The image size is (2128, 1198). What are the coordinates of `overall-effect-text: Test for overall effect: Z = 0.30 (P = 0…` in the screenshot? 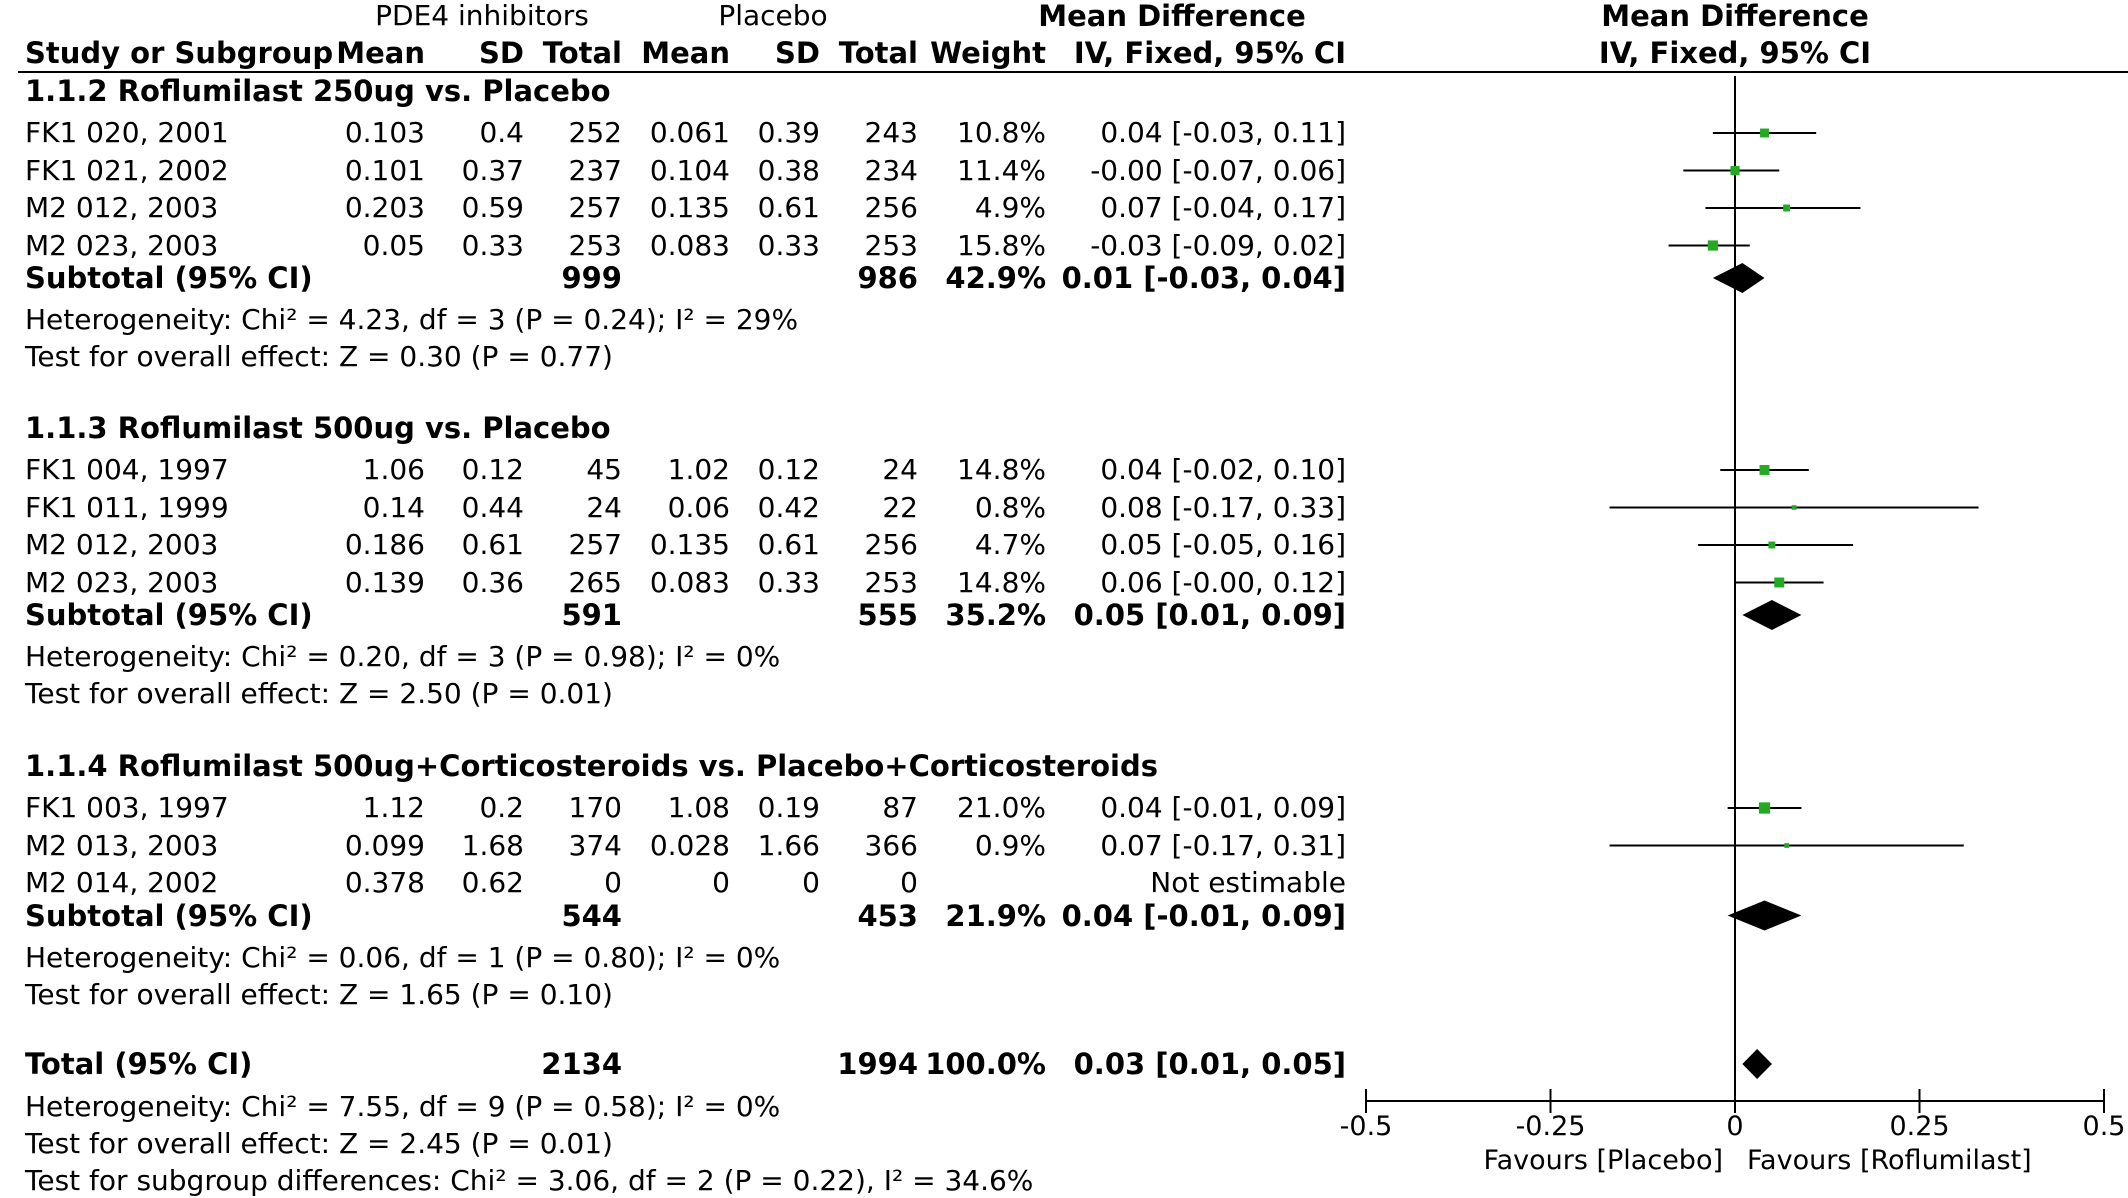 It's located at (319, 356).